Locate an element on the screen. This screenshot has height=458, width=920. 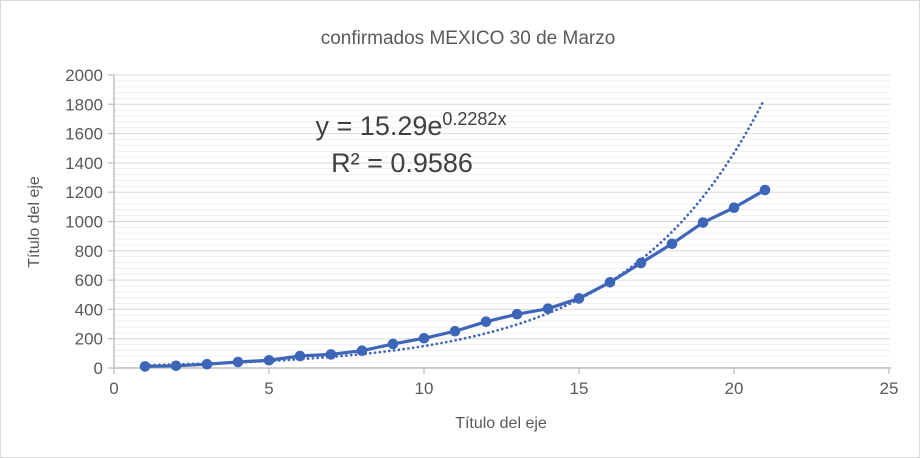
x-tick-label: 25 is located at coordinates (889, 388).